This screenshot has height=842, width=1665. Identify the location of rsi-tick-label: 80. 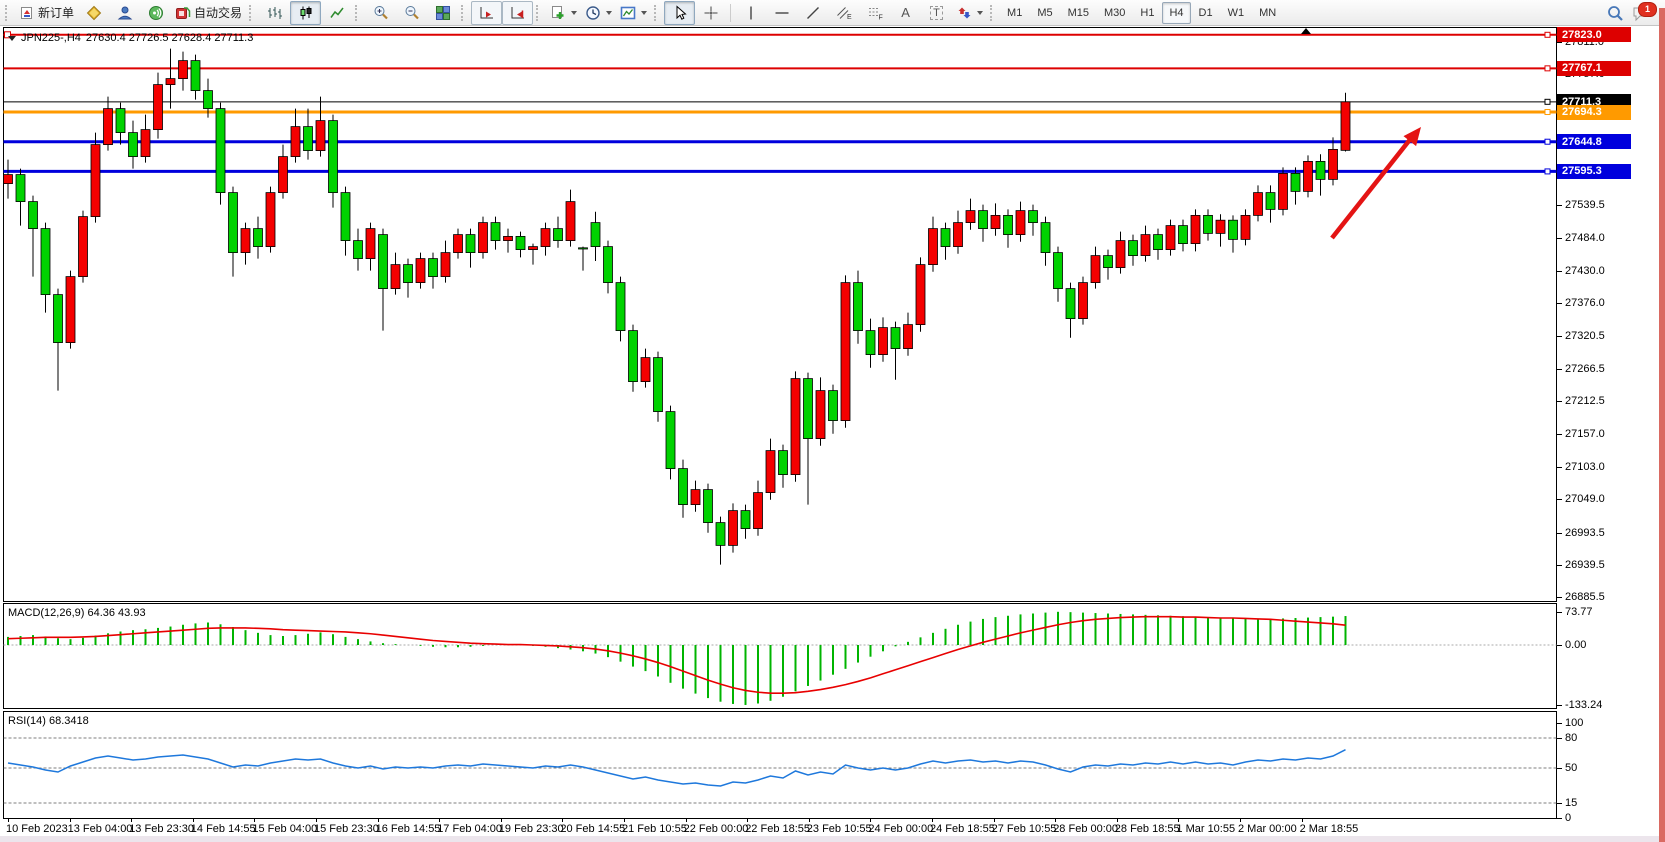
(1571, 738).